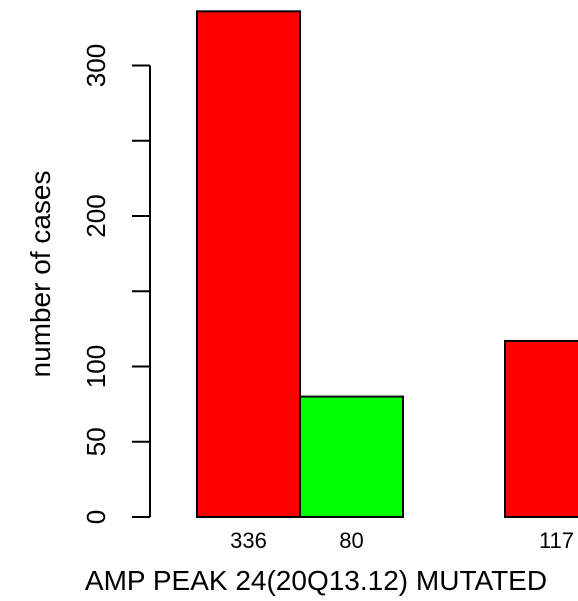 This screenshot has width=578, height=601. I want to click on y-tick-label: 200, so click(96, 215).